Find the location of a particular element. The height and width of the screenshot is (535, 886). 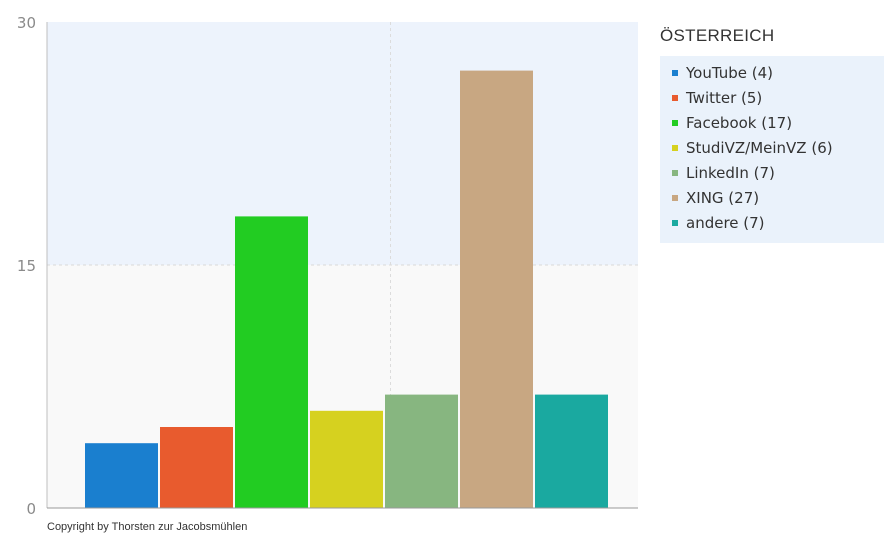

legend-label: XING (27) is located at coordinates (723, 197).